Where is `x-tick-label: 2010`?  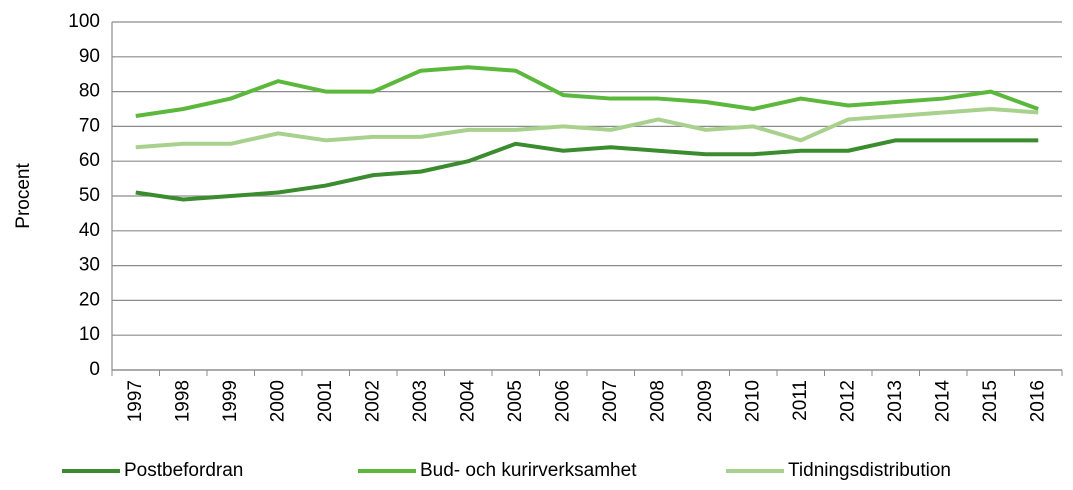 x-tick-label: 2010 is located at coordinates (752, 401).